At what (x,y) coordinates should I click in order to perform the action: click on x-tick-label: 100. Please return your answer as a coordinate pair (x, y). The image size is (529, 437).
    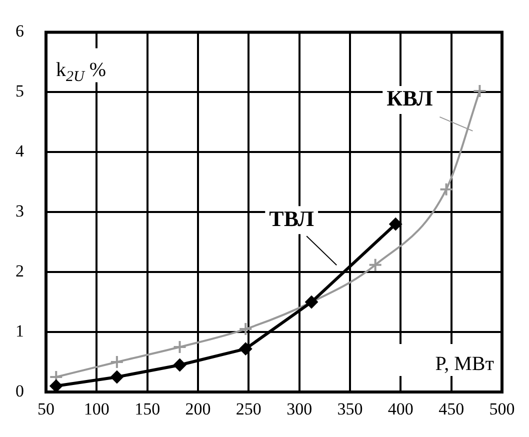
    Looking at the image, I should click on (97, 409).